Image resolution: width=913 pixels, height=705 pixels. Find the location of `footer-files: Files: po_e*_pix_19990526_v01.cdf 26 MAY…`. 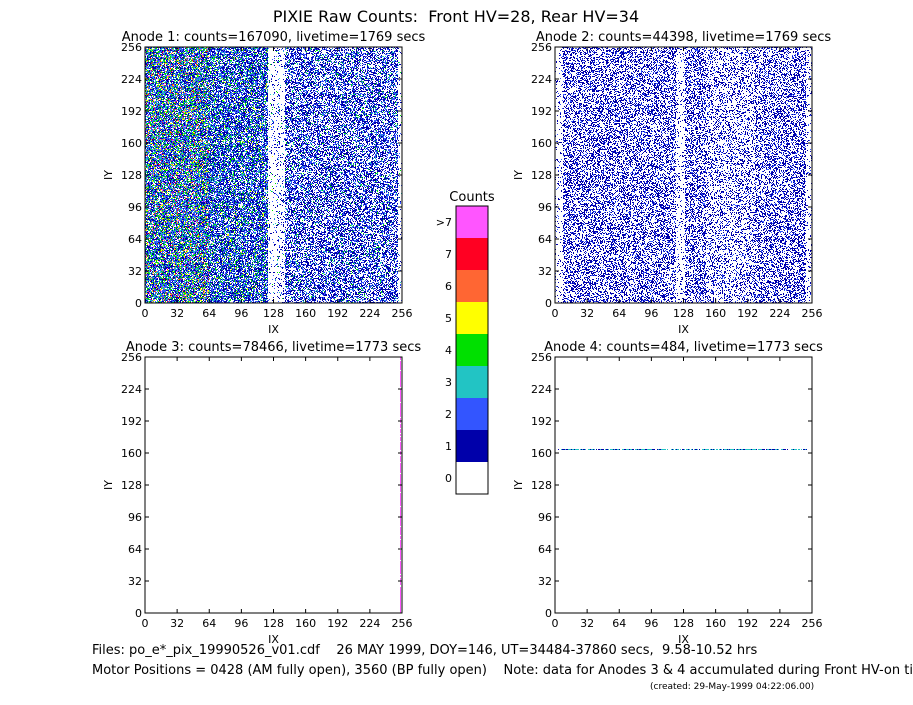

footer-files: Files: po_e*_pix_19990526_v01.cdf 26 MAY… is located at coordinates (425, 650).